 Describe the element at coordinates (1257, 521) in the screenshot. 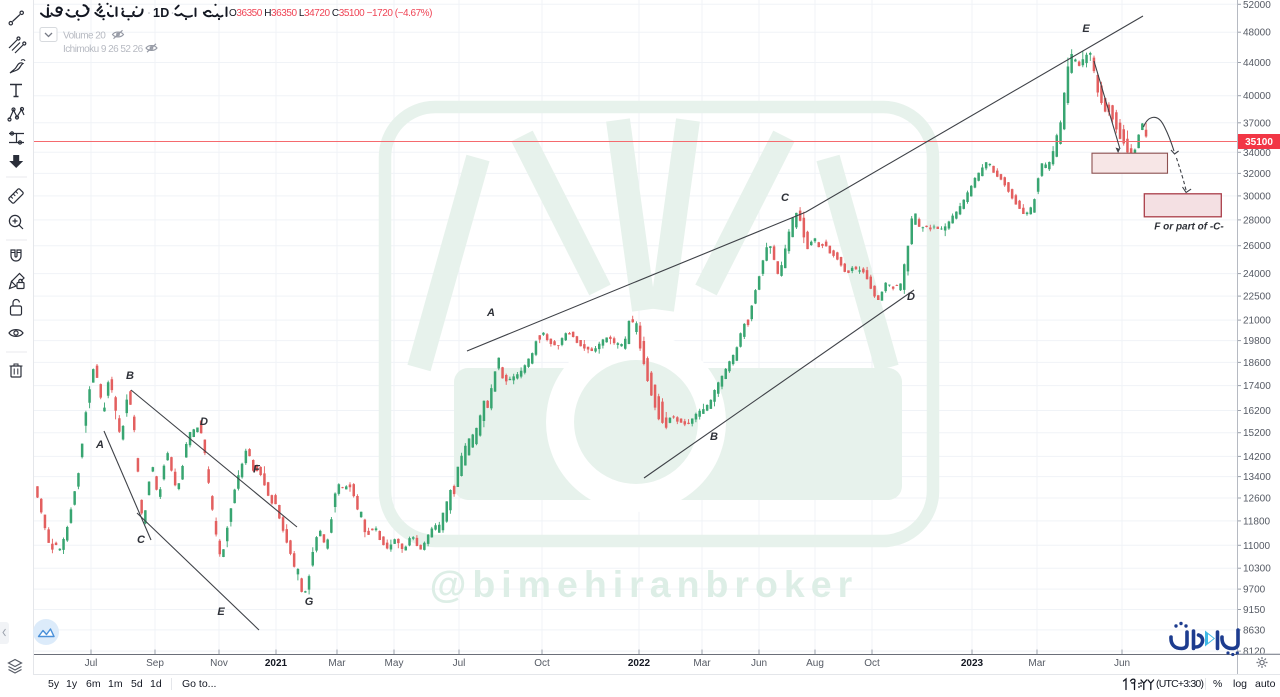

I see `svg-text: 11800` at that location.